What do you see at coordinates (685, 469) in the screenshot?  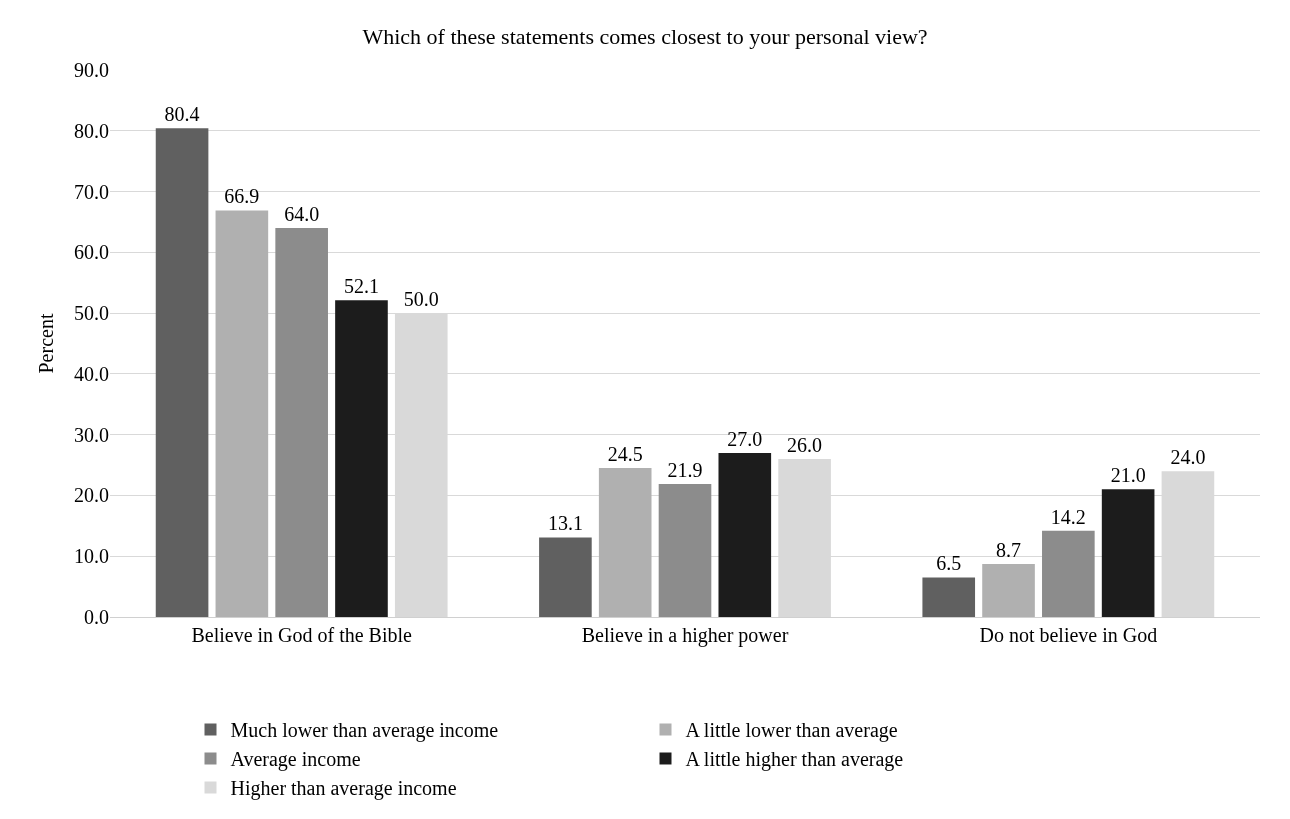 I see `data-label: 21.9` at bounding box center [685, 469].